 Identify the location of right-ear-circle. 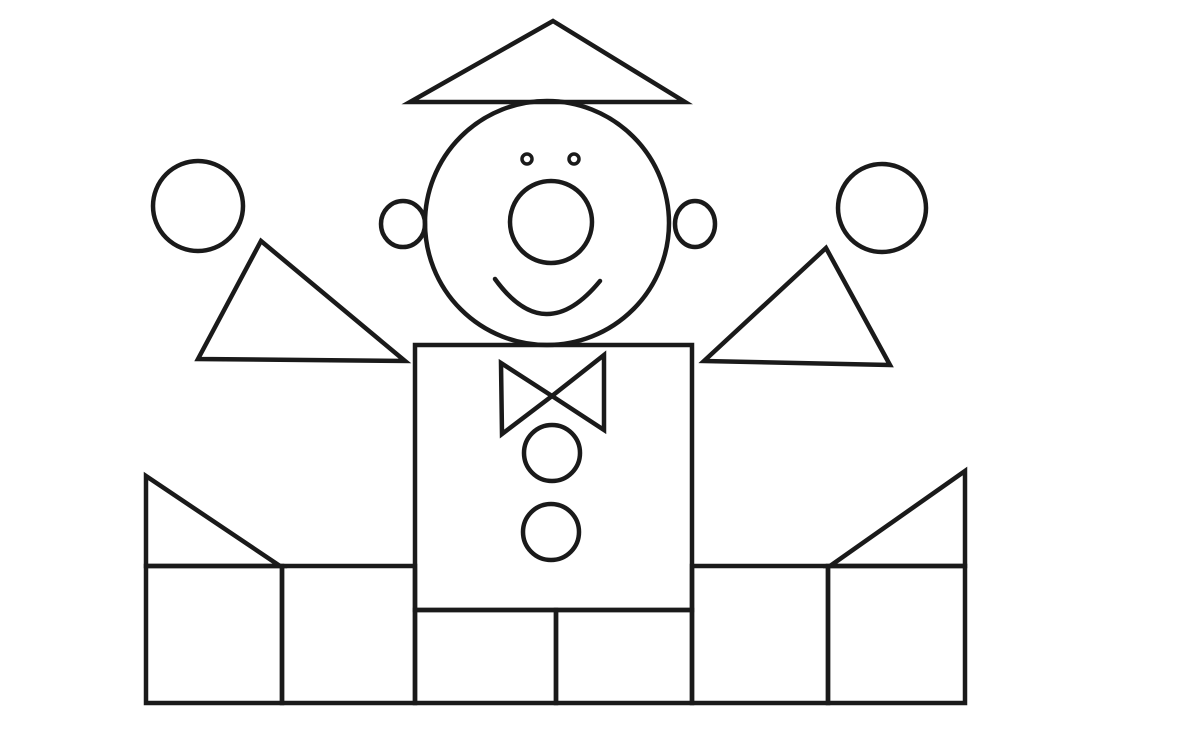
(695, 224).